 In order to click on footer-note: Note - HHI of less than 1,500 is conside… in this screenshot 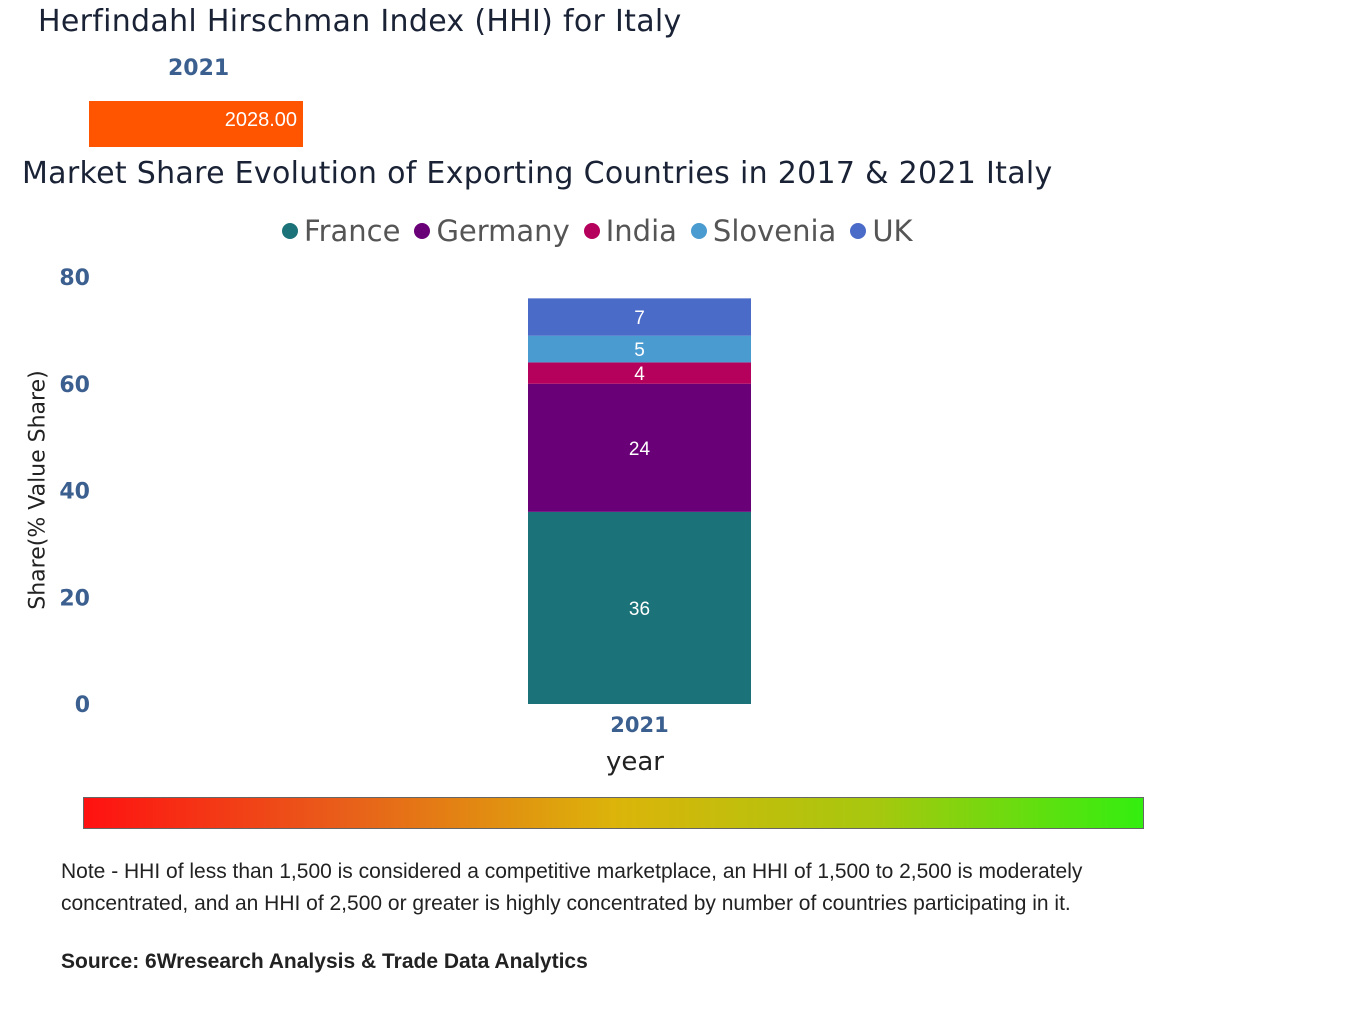, I will do `click(572, 887)`.